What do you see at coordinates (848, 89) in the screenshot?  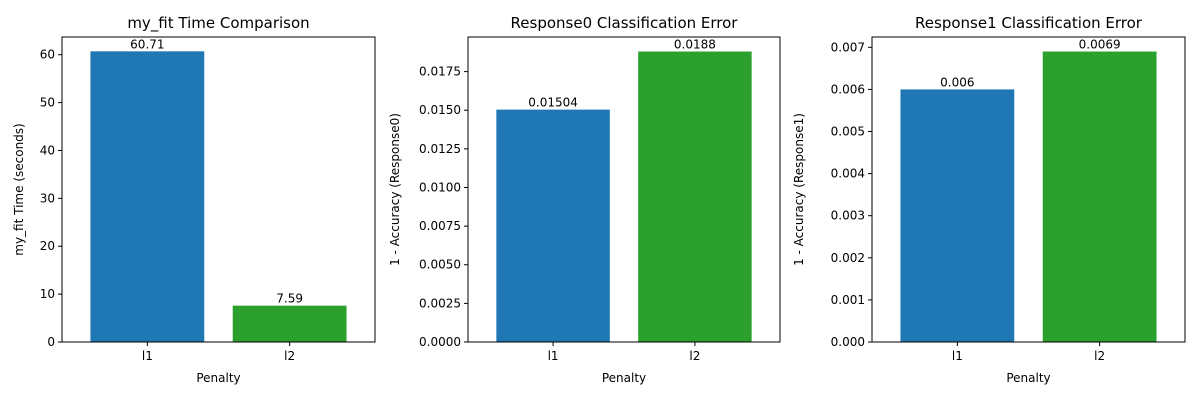 I see `y-tick-label: 0.006` at bounding box center [848, 89].